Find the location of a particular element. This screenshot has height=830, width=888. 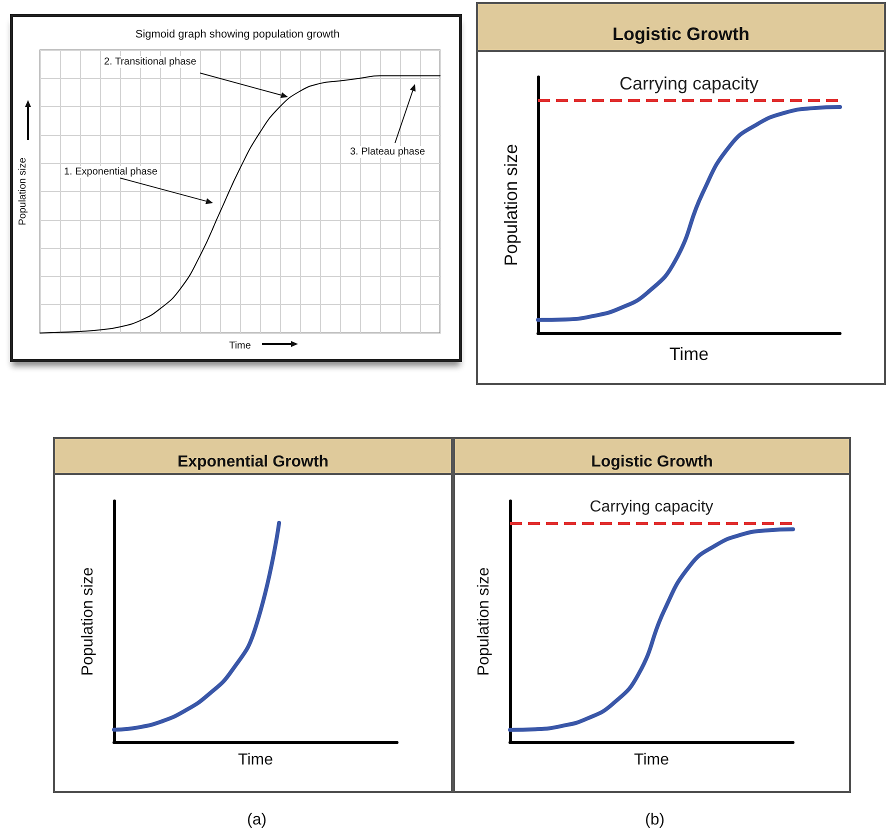

chart-title: Sigmoid graph showing population growth is located at coordinates (237, 34).